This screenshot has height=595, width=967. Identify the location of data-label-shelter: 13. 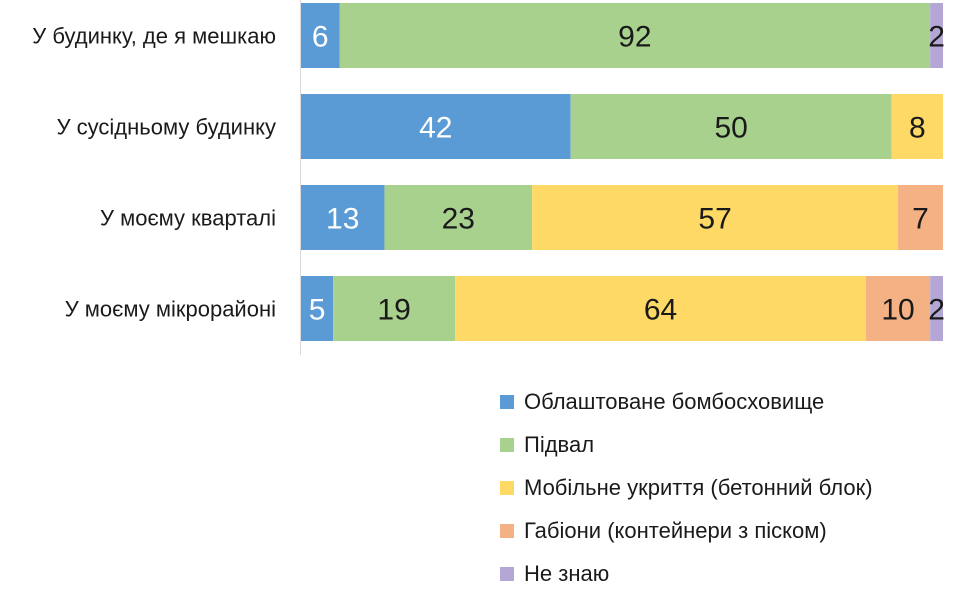
(342, 219).